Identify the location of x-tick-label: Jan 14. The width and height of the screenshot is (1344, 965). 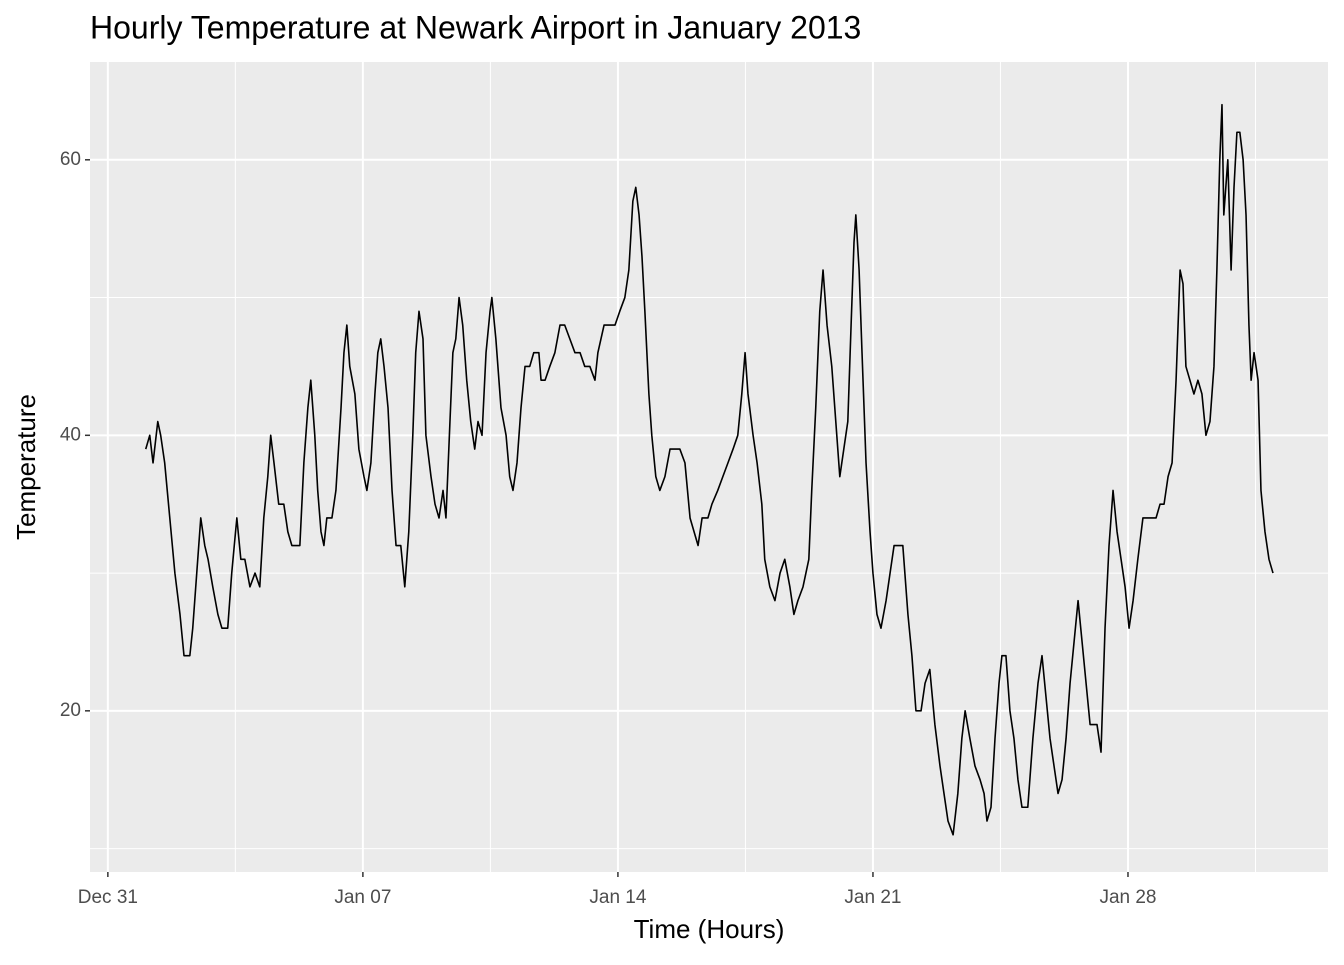
(617, 897).